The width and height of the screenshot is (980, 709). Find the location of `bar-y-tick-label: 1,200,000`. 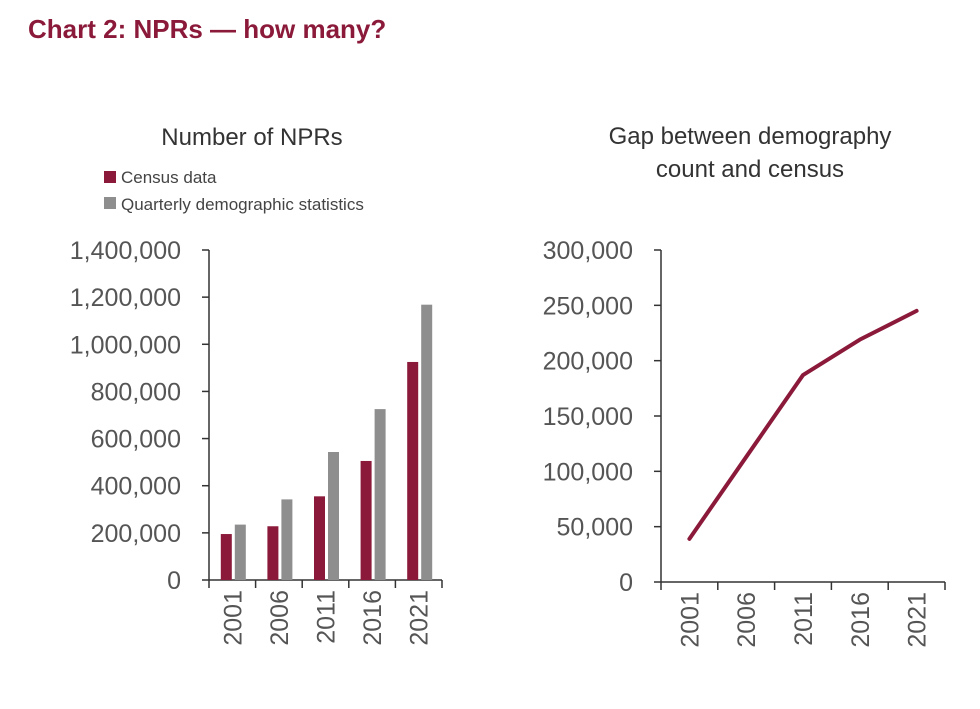

bar-y-tick-label: 1,200,000 is located at coordinates (125, 298).